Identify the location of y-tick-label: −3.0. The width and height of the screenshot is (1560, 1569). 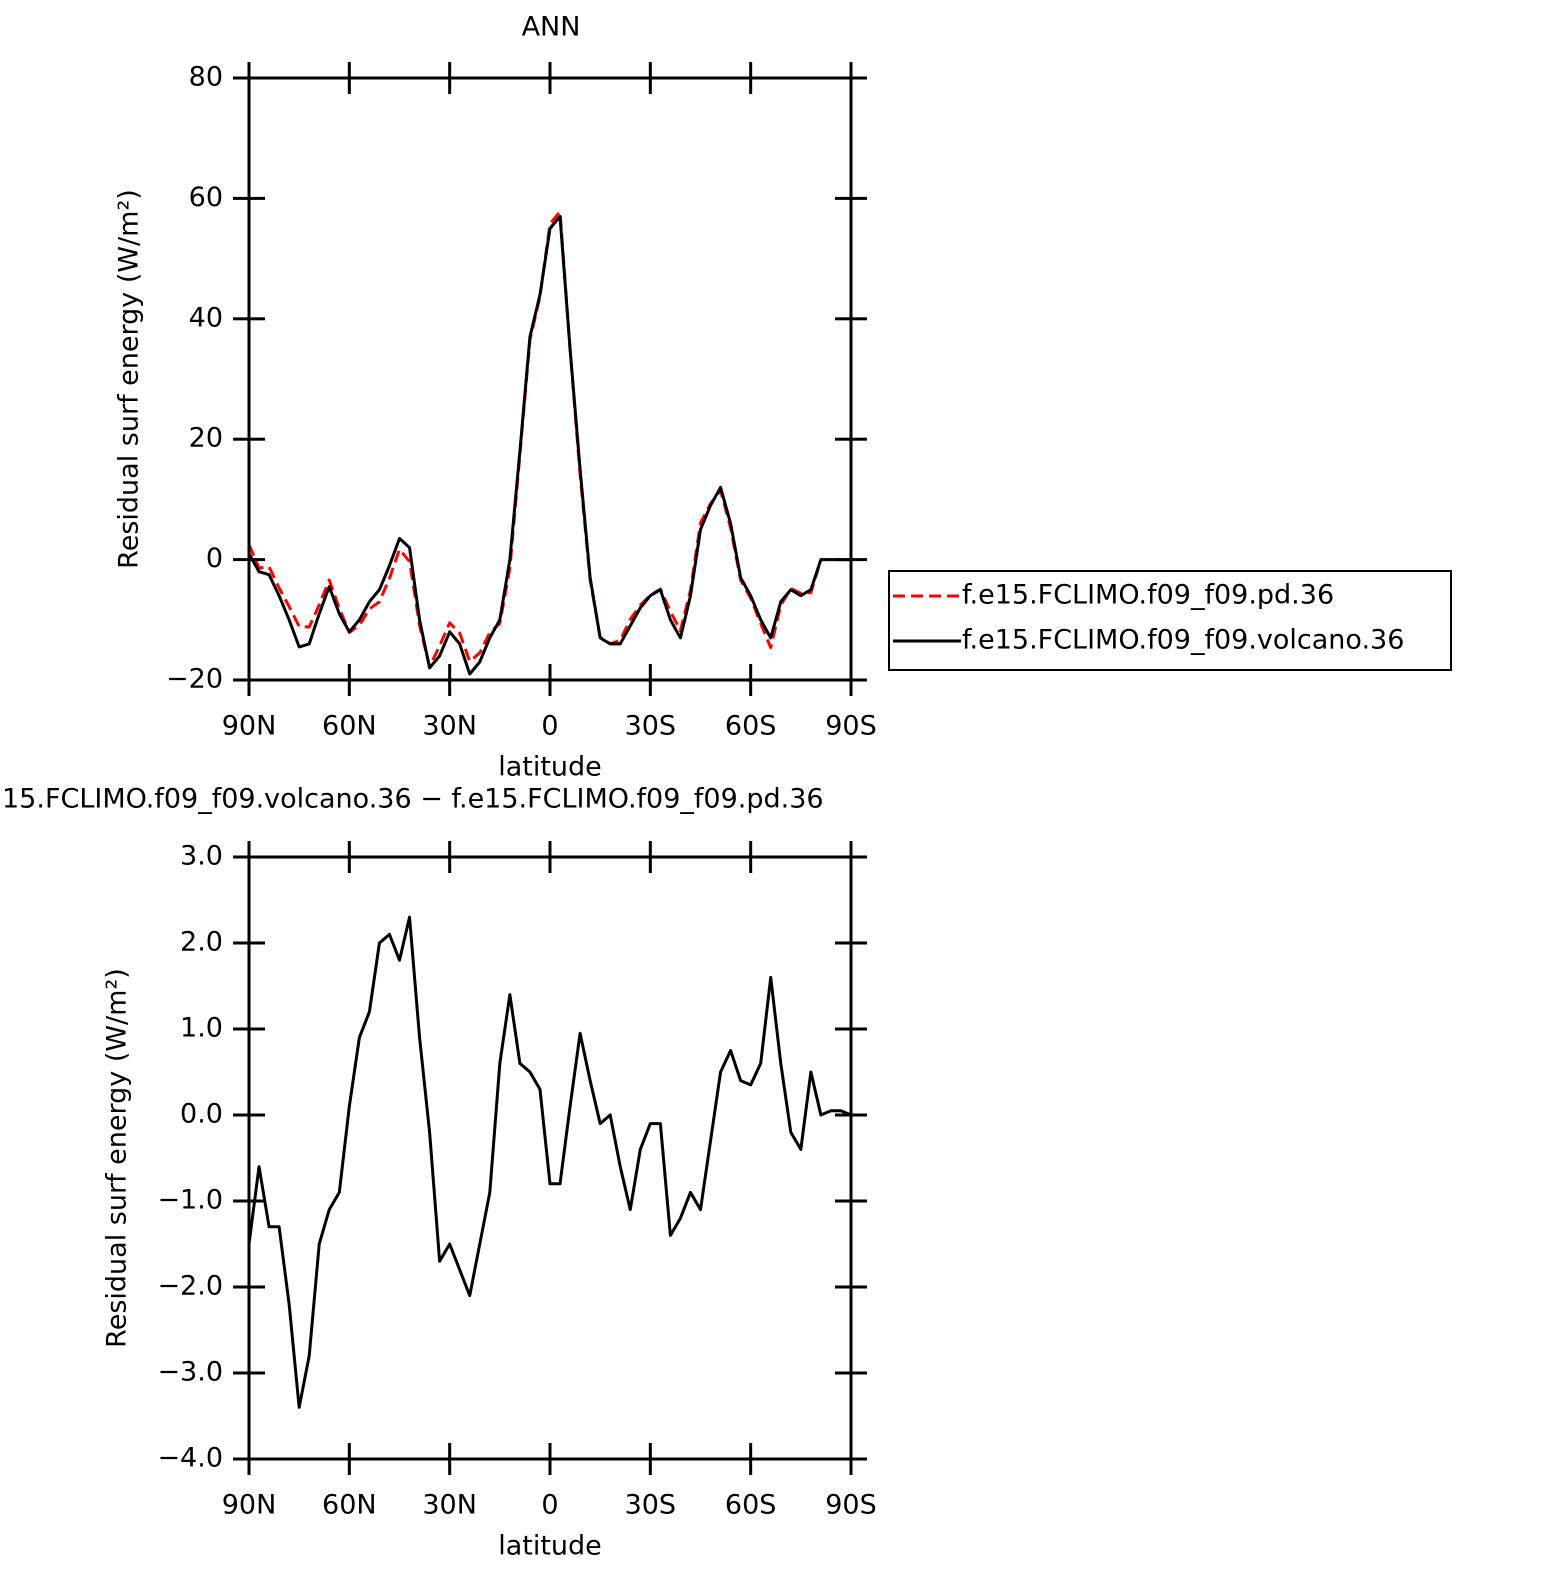
(190, 1372).